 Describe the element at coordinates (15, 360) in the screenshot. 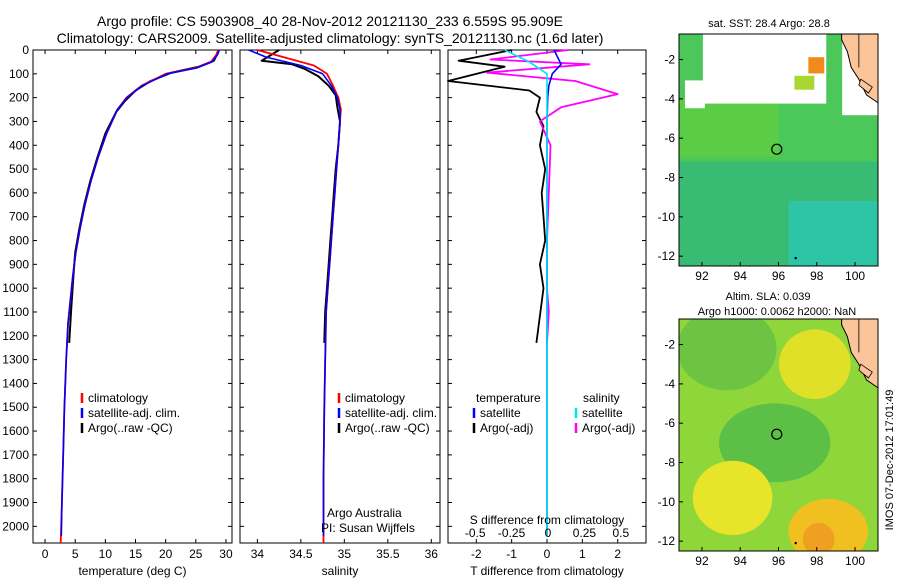

I see `ytick-label: 1300` at that location.